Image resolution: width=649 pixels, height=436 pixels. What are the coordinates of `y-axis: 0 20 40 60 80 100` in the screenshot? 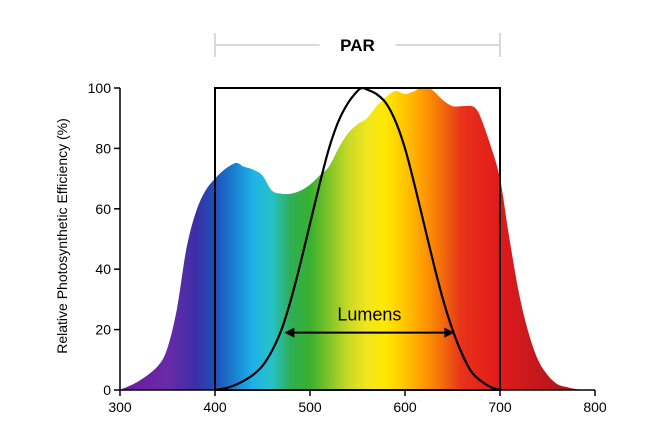 It's located at (104, 239).